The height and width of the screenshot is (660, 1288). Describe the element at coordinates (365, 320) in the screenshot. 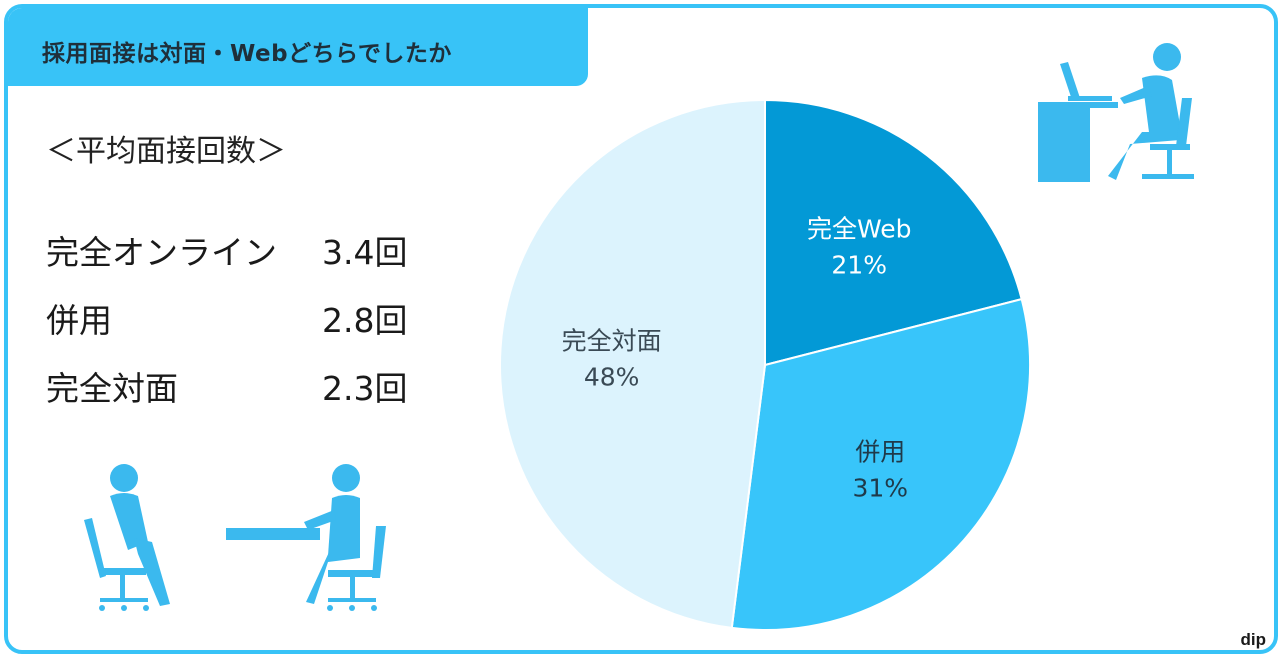

I see `stat-value: 2.8回` at that location.